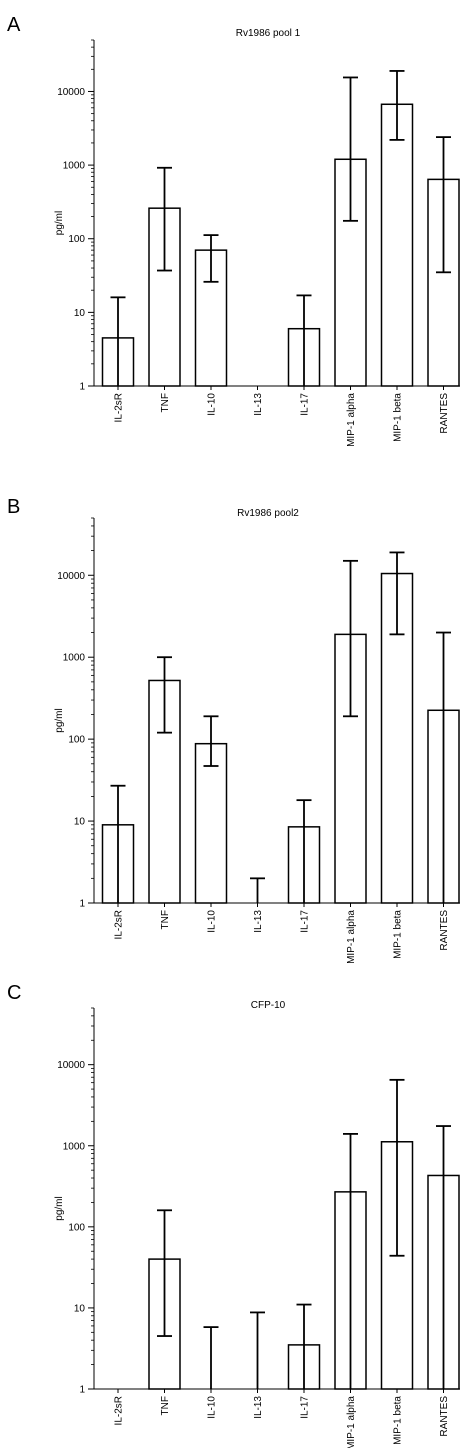 Image resolution: width=474 pixels, height=1448 pixels. What do you see at coordinates (268, 1005) in the screenshot?
I see `chart-title: CFP-10` at bounding box center [268, 1005].